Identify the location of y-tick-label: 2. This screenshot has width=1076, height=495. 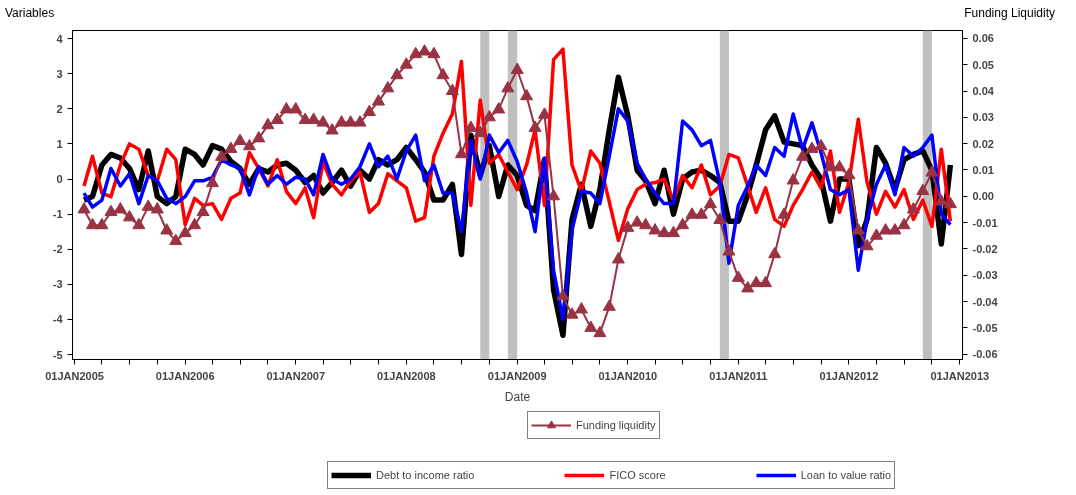
(59, 108).